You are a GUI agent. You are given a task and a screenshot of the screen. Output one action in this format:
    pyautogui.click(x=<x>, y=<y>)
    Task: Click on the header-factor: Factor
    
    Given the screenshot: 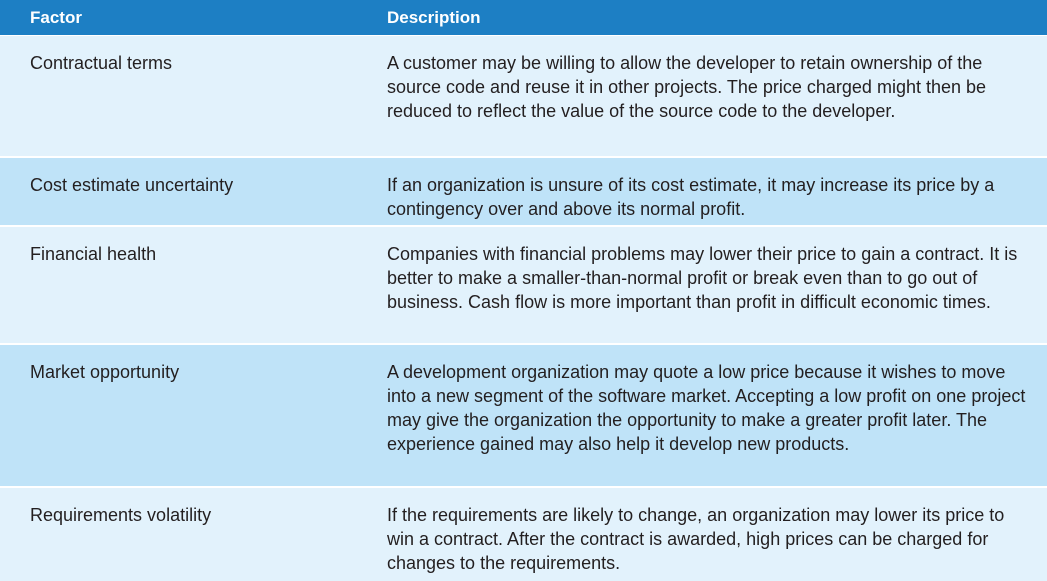 What is the action you would take?
    pyautogui.click(x=56, y=17)
    